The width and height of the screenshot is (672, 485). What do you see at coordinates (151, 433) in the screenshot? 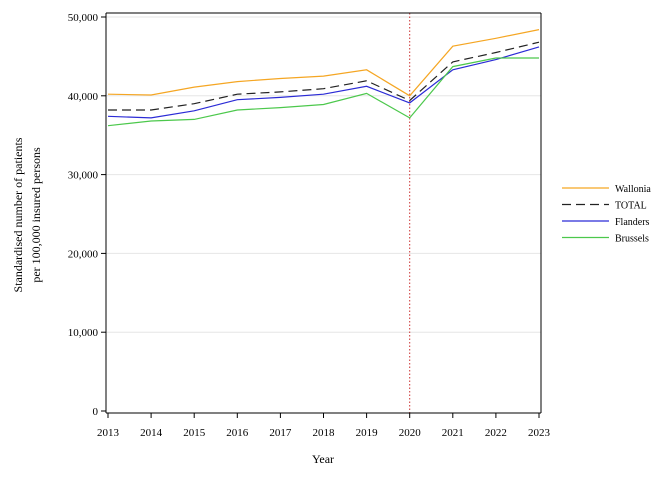
I see `x-tick-label: 2014` at bounding box center [151, 433].